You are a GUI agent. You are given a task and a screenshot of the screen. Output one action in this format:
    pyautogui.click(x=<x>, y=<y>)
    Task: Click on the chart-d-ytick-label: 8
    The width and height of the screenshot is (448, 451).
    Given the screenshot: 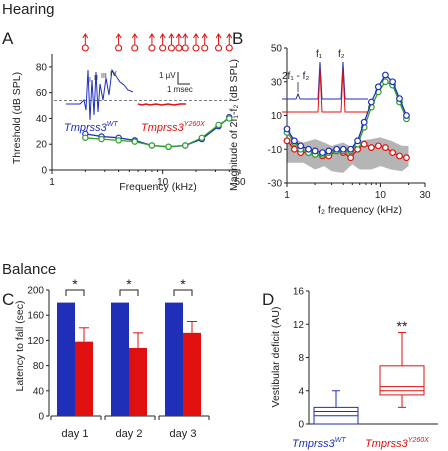 What is the action you would take?
    pyautogui.click(x=301, y=358)
    